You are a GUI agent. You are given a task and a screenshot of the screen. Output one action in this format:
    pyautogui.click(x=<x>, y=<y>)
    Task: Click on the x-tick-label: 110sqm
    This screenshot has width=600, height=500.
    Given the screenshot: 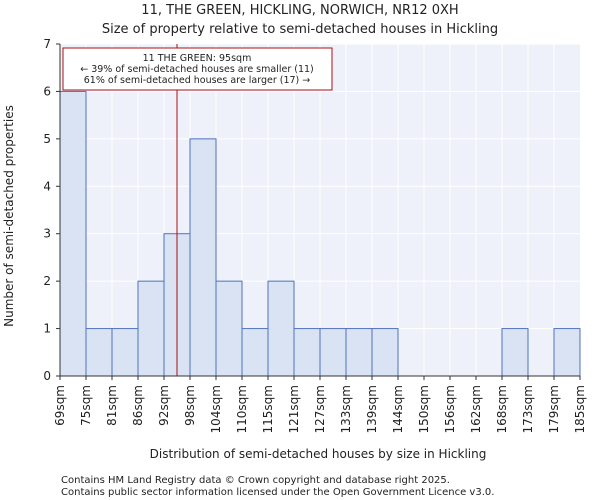 What is the action you would take?
    pyautogui.click(x=242, y=409)
    